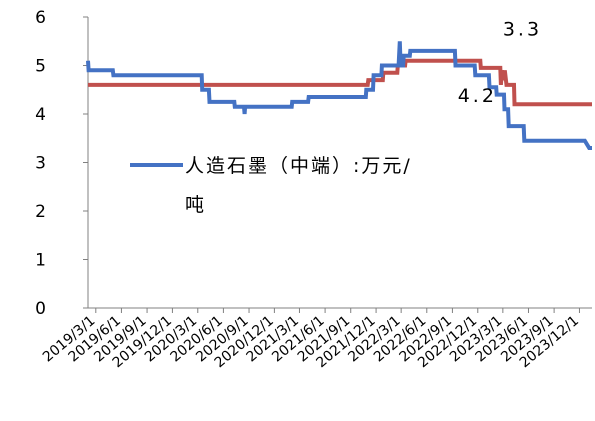  I want to click on y-tick-label: 3, so click(40, 164).